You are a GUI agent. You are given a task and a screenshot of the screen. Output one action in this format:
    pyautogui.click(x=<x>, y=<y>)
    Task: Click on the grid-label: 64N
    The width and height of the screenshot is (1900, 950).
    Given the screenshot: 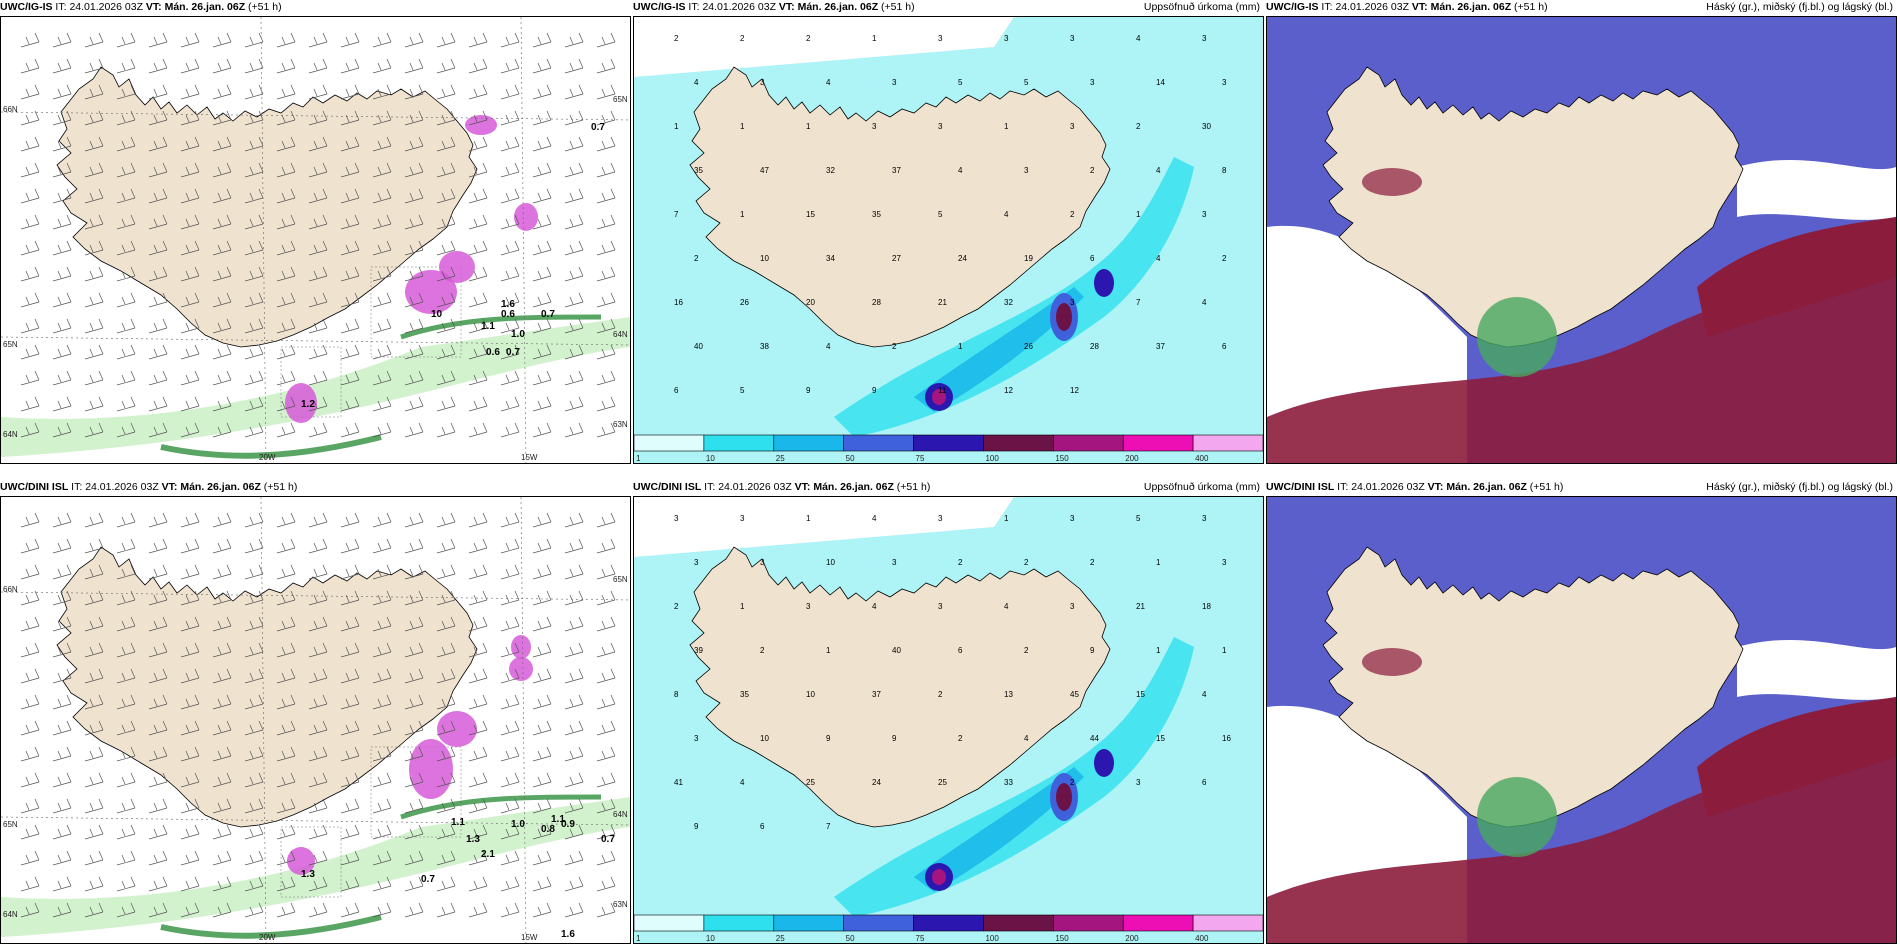 What is the action you would take?
    pyautogui.click(x=10, y=914)
    